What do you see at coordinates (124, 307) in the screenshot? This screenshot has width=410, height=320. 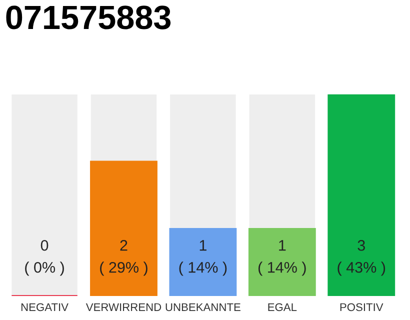 I see `x-tick-label: VERWIRREND` at bounding box center [124, 307].